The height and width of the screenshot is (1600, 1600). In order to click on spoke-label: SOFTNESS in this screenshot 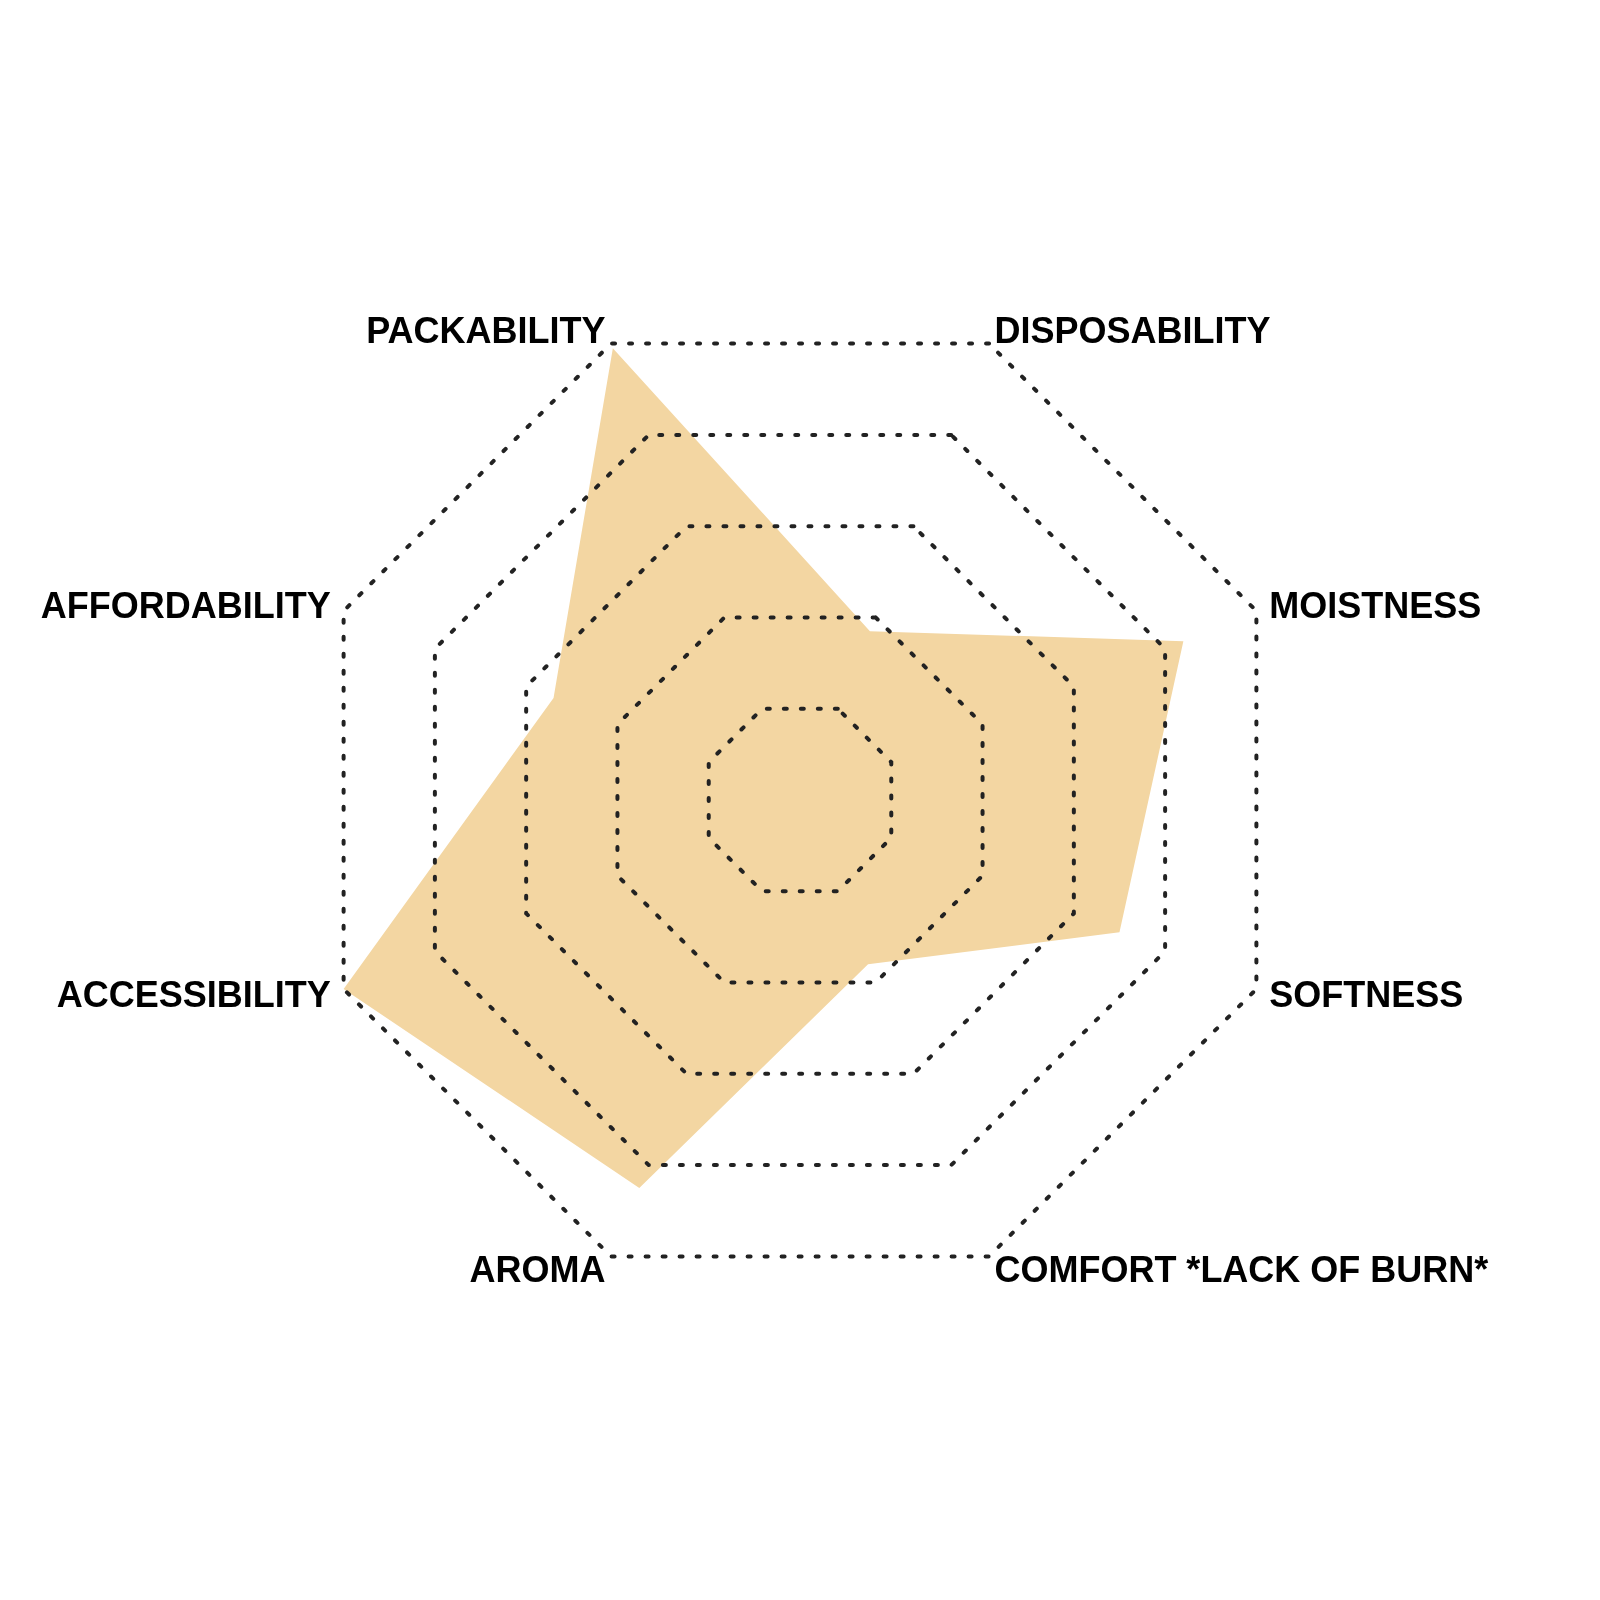, I will do `click(1366, 994)`.